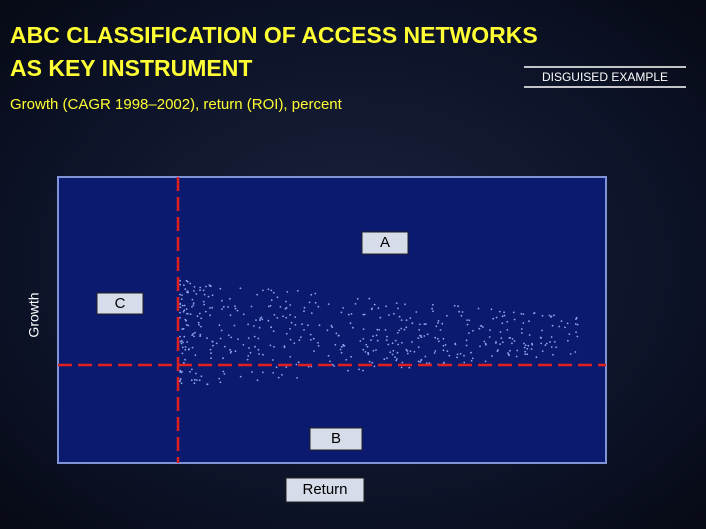  I want to click on segment-box, so click(385, 243).